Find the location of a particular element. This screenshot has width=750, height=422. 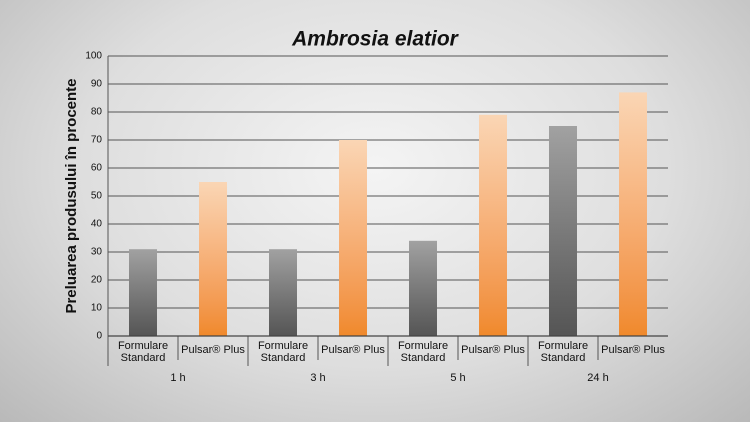

y-tick-label: 30 is located at coordinates (97, 252).